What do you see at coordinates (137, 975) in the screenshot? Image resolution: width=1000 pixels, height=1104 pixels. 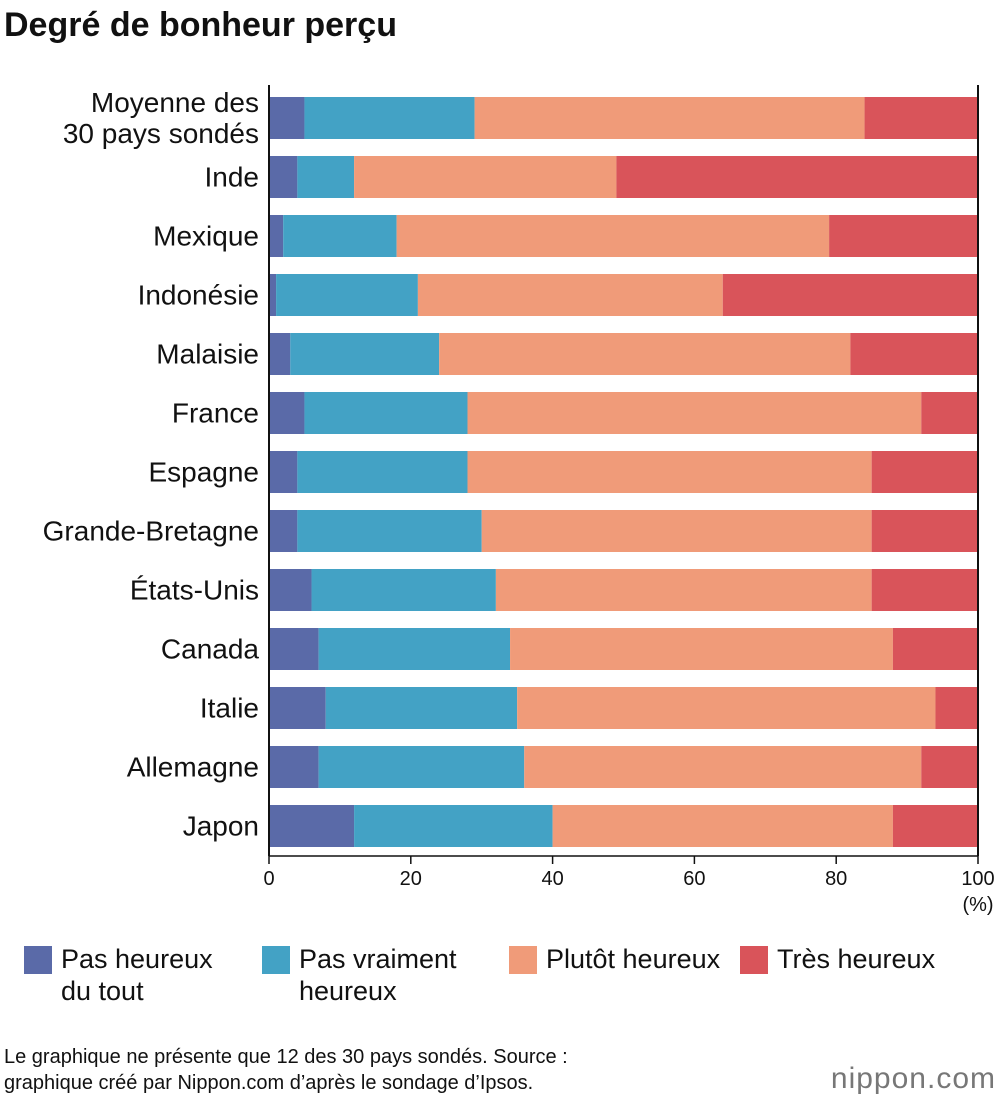 I see `legend-label: Pas heureux du tout` at bounding box center [137, 975].